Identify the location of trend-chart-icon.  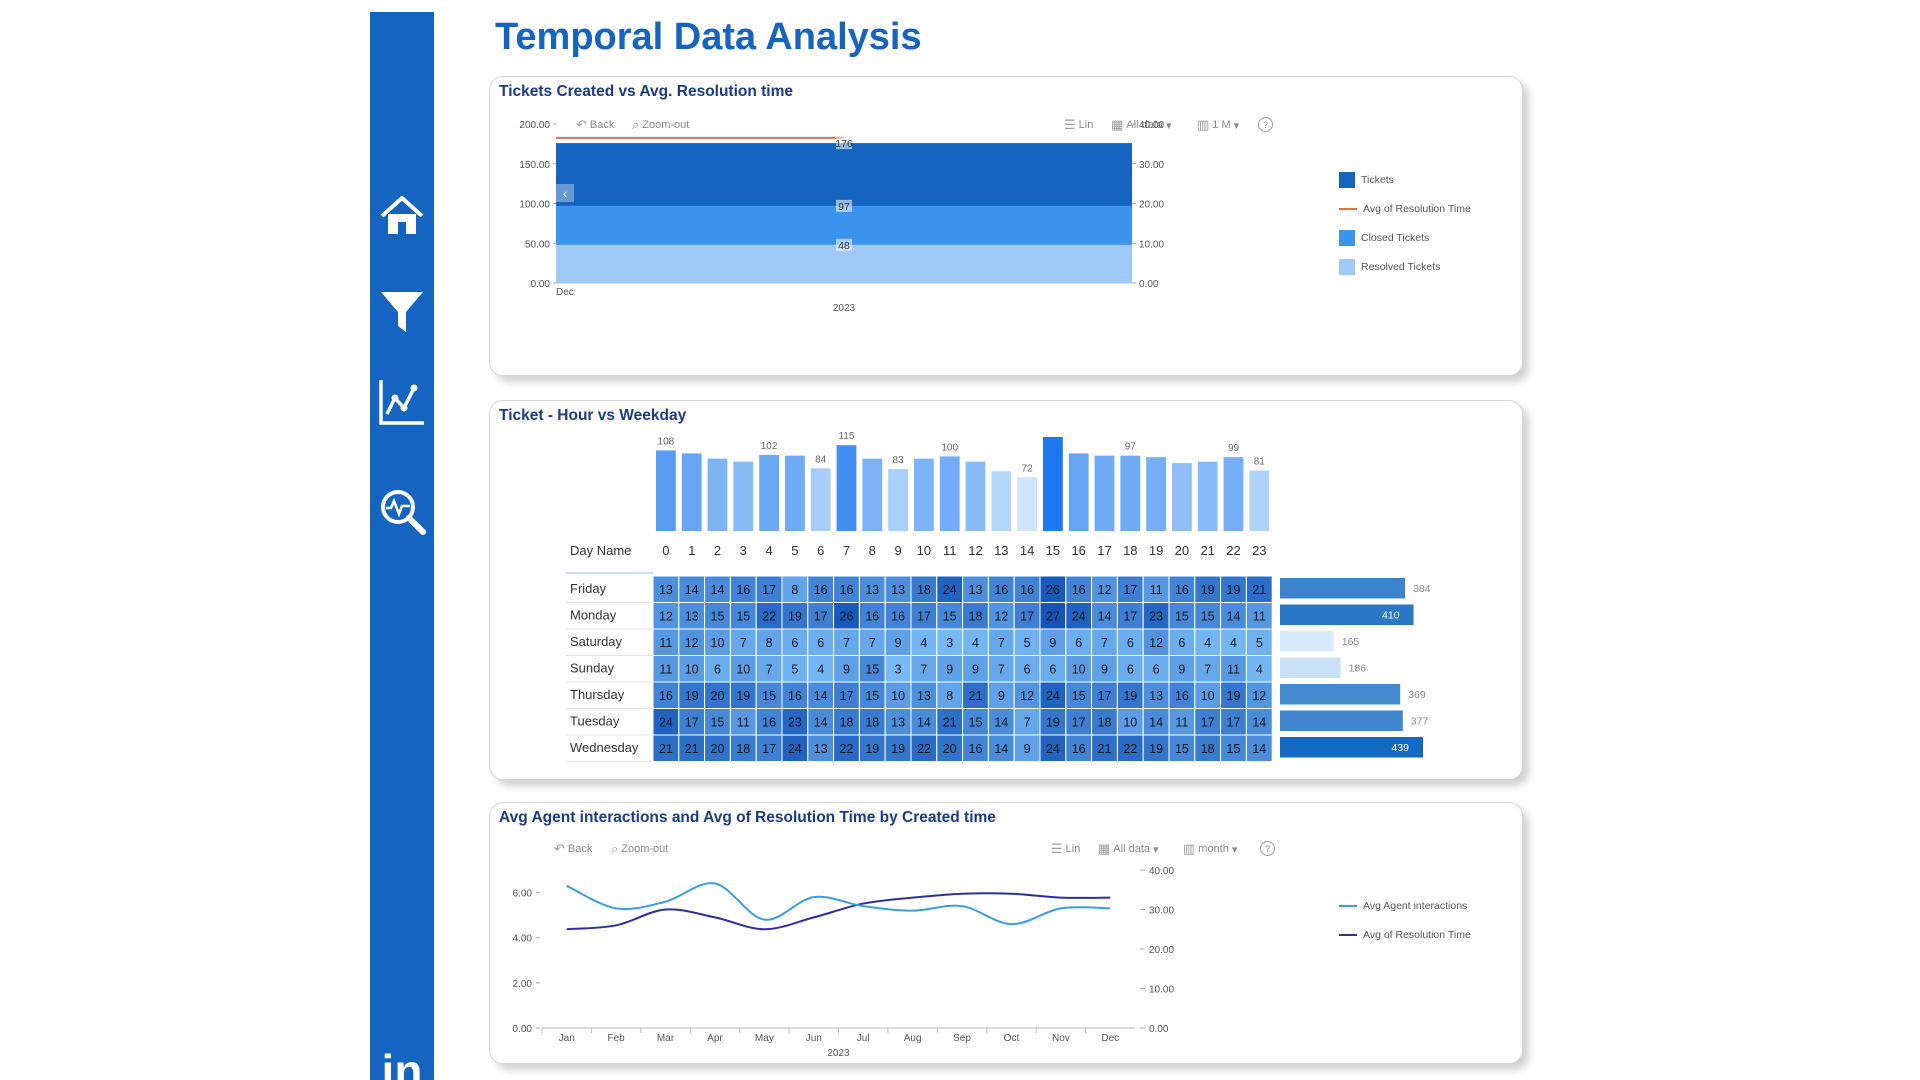
(402, 402).